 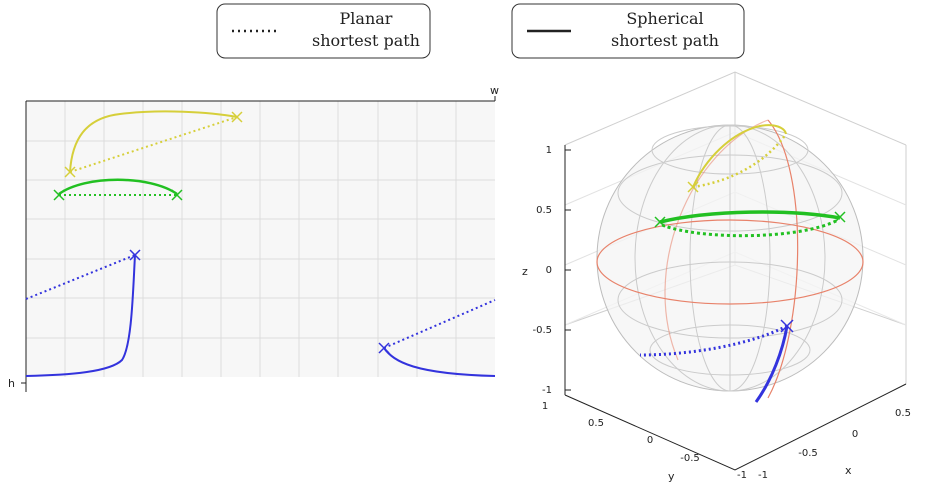 I want to click on sphere-yellow-marker, so click(x=693, y=187).